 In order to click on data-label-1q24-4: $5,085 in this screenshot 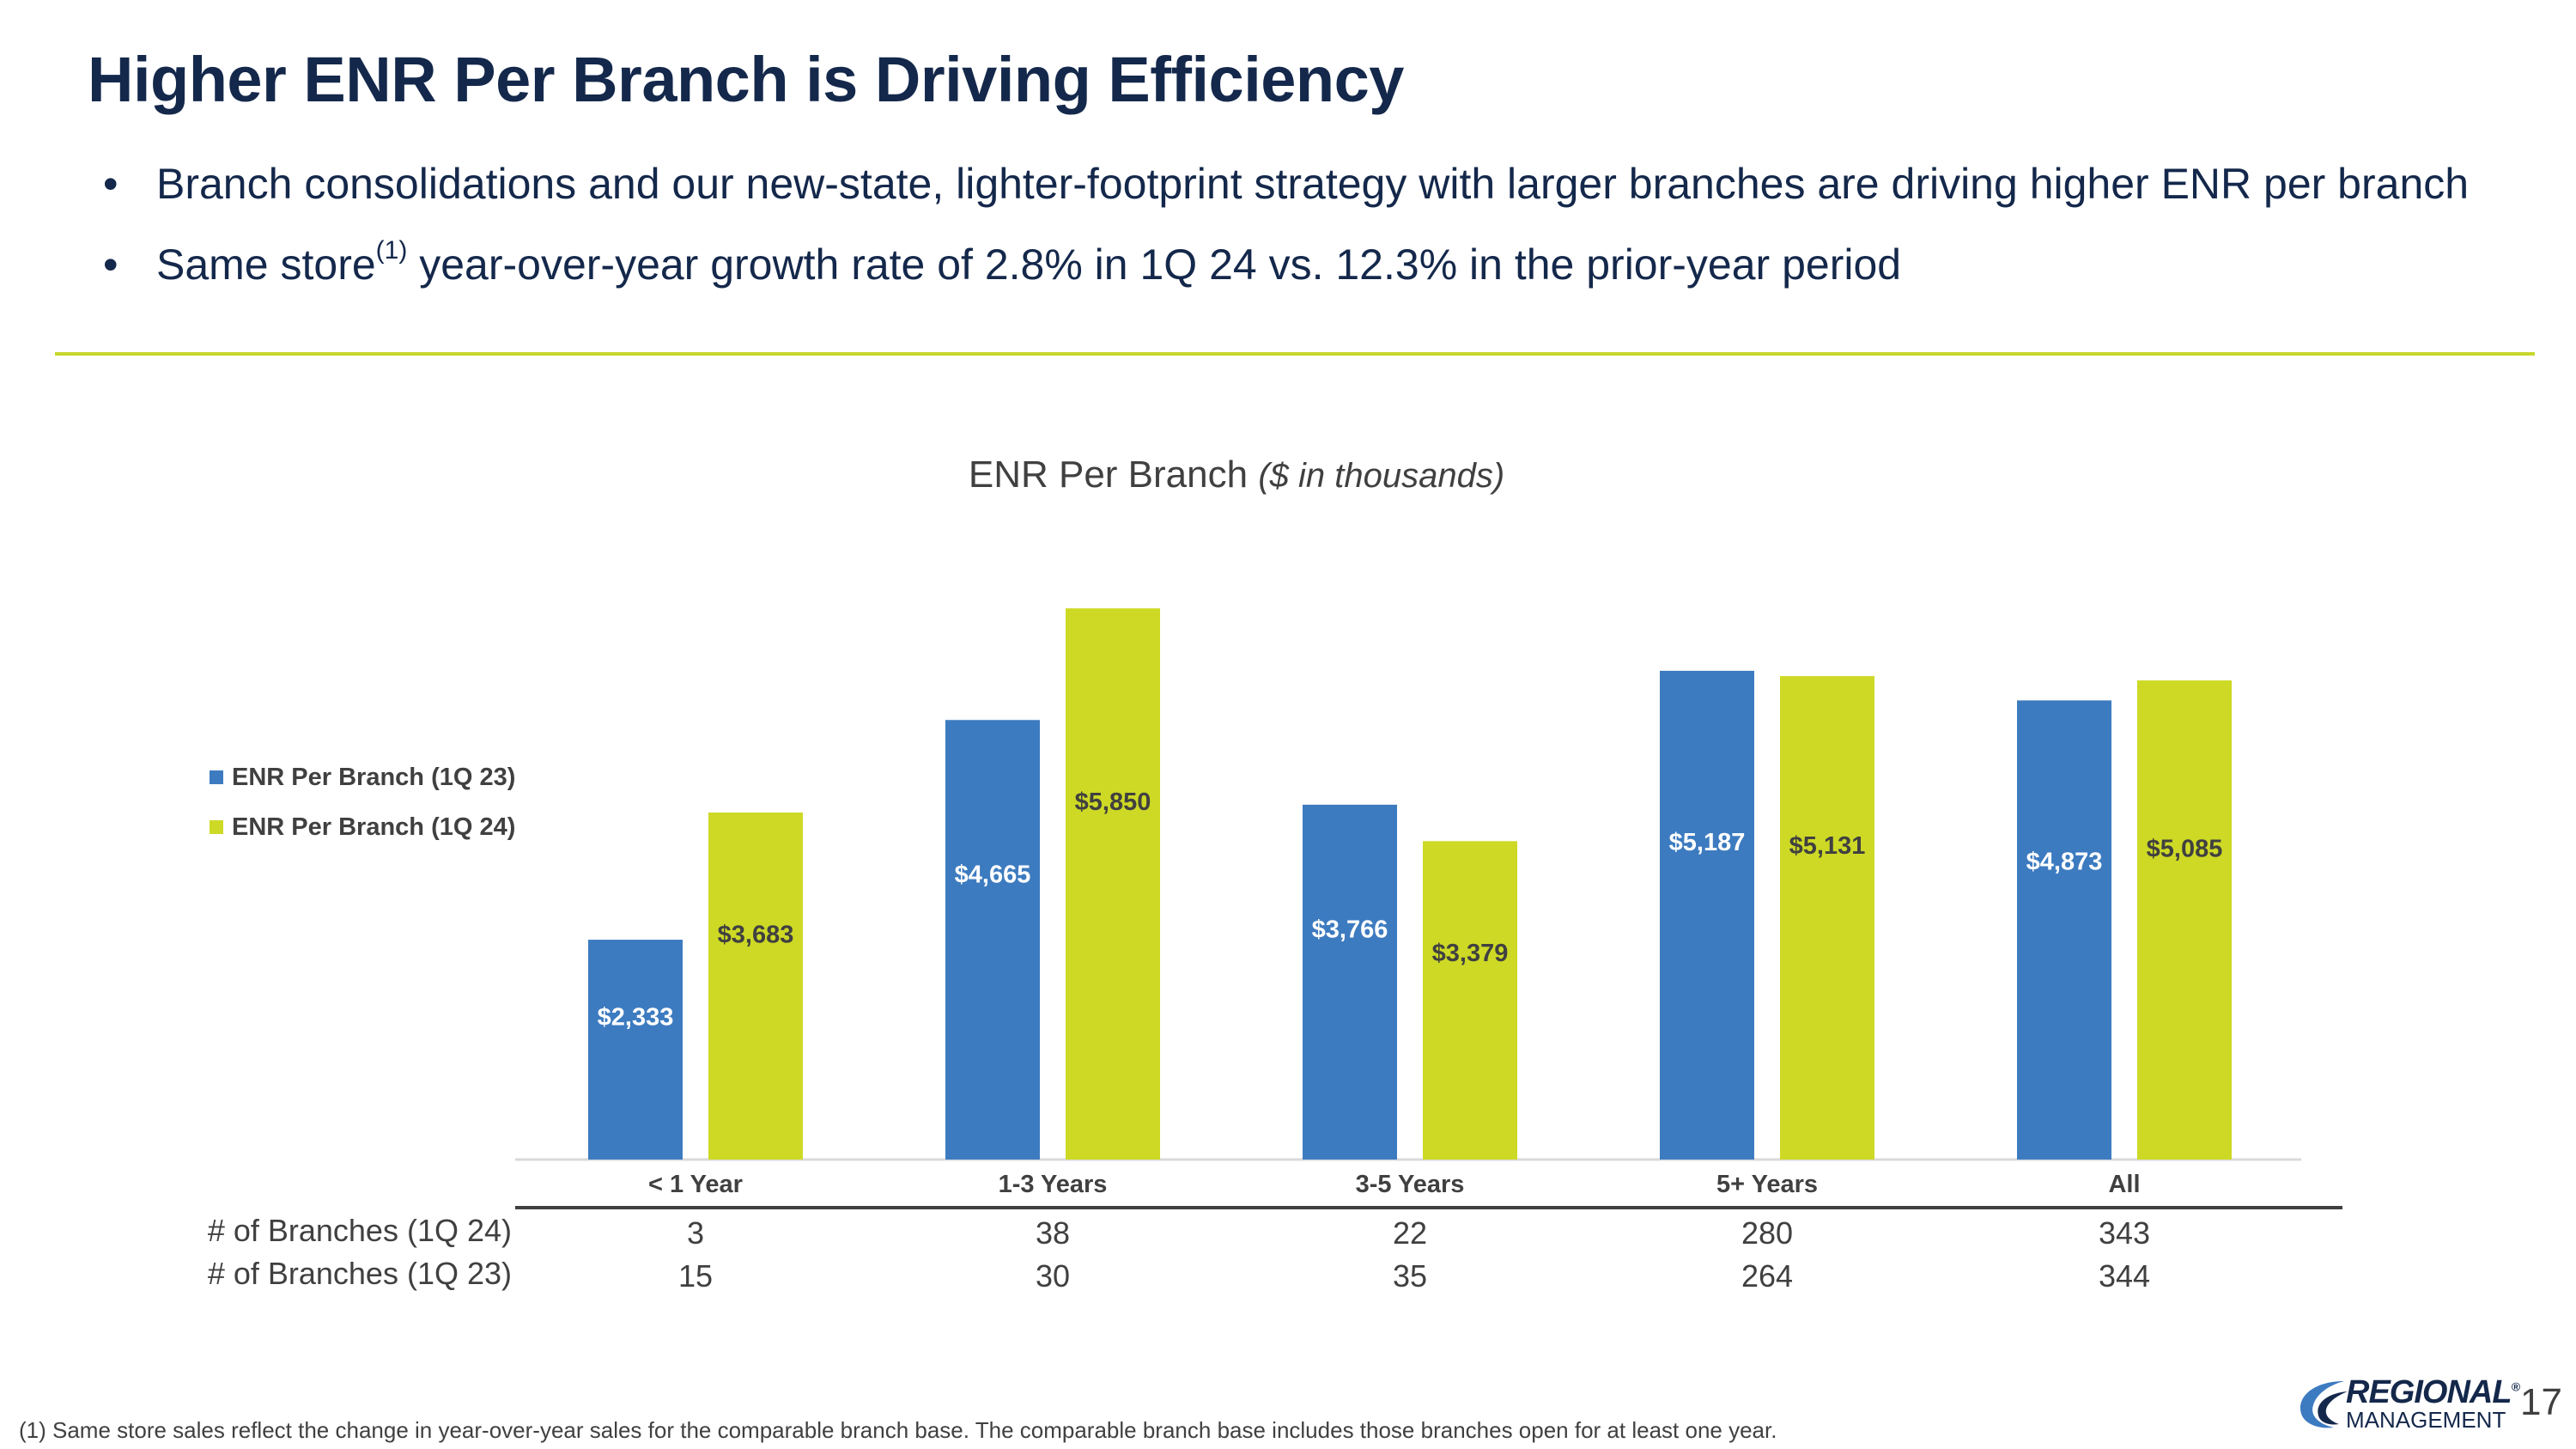, I will do `click(2185, 848)`.